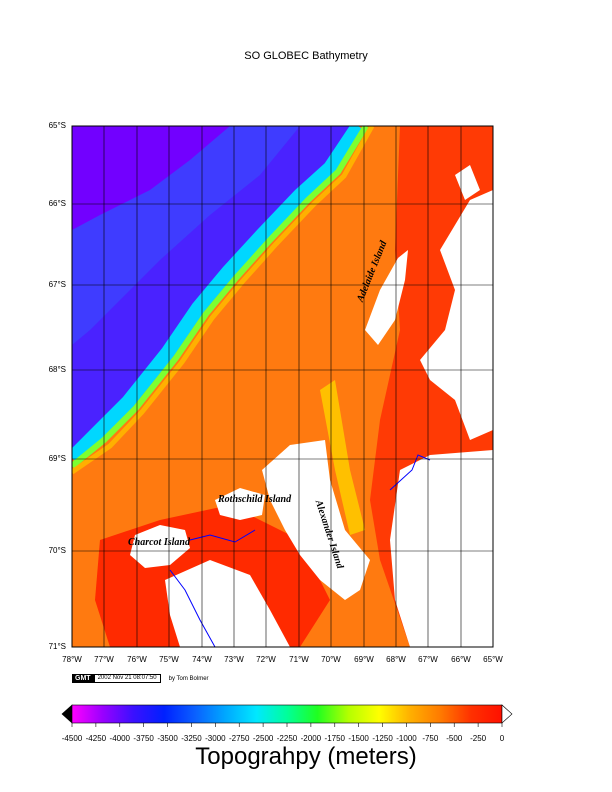  What do you see at coordinates (188, 678) in the screenshot?
I see `gmt-author: by Tom Bolmer` at bounding box center [188, 678].